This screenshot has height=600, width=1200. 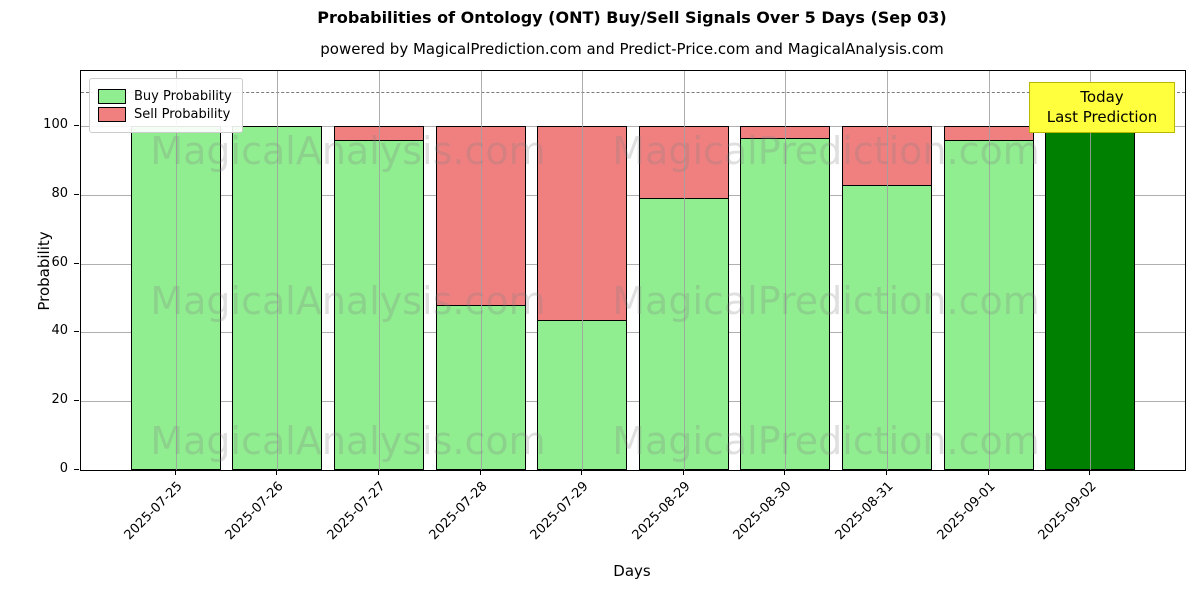 I want to click on x-tick-label-2025-07-29: 2025-07-29, so click(x=559, y=511).